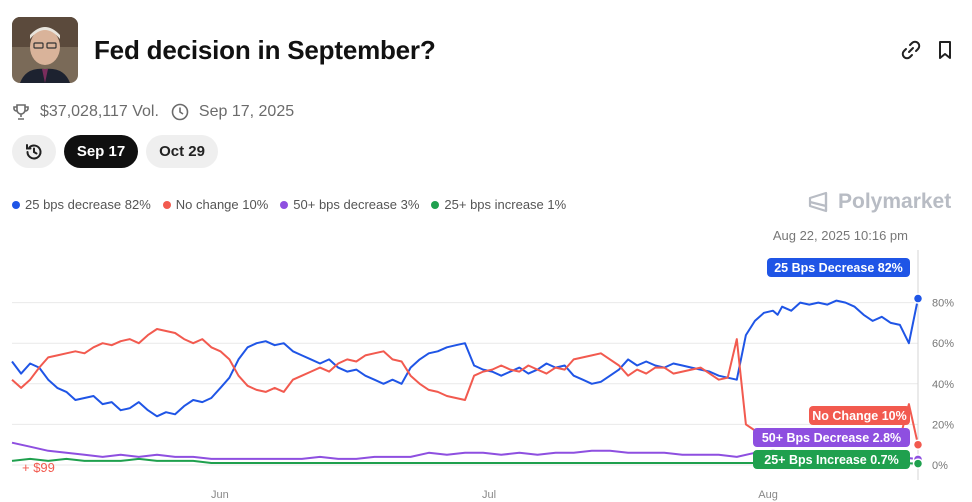 Image resolution: width=972 pixels, height=502 pixels. Describe the element at coordinates (945, 50) in the screenshot. I see `bookmark-icon` at that location.